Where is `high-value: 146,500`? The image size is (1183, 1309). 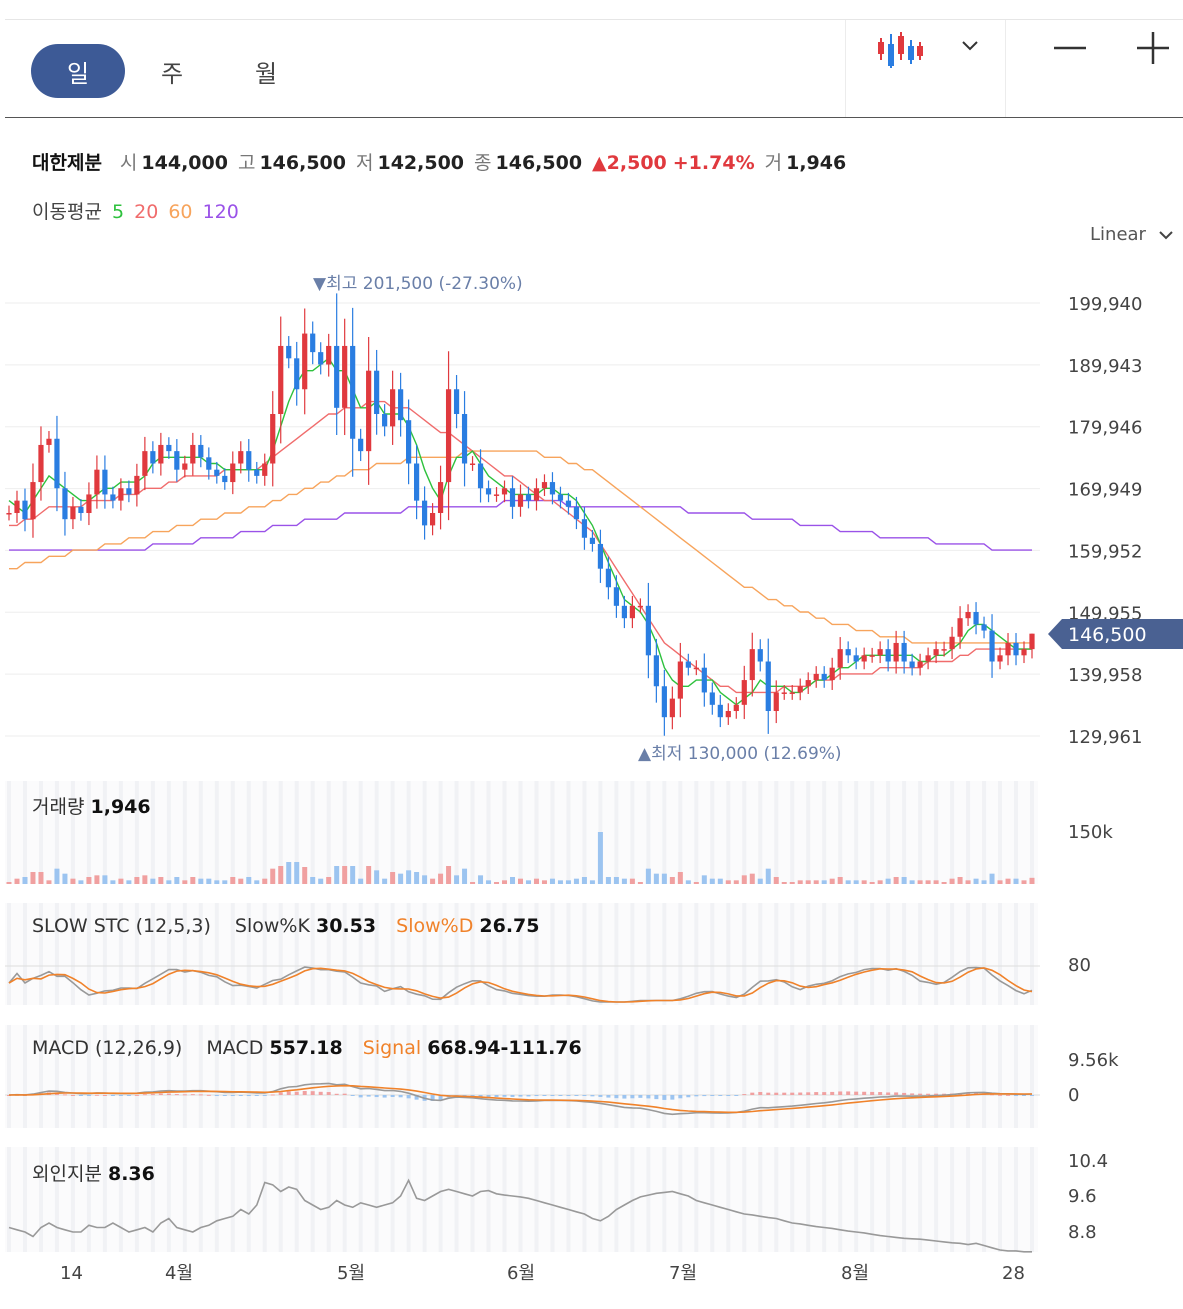 high-value: 146,500 is located at coordinates (302, 163).